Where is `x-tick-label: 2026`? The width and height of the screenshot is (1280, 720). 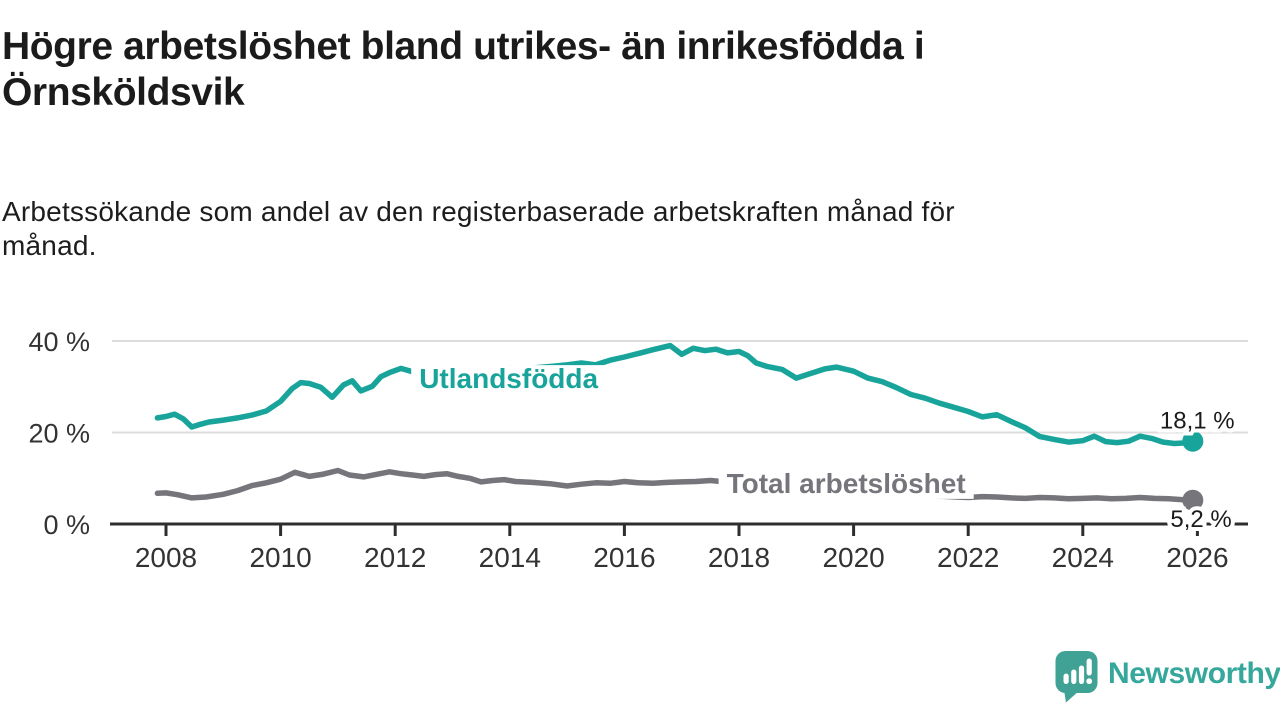 x-tick-label: 2026 is located at coordinates (1197, 557).